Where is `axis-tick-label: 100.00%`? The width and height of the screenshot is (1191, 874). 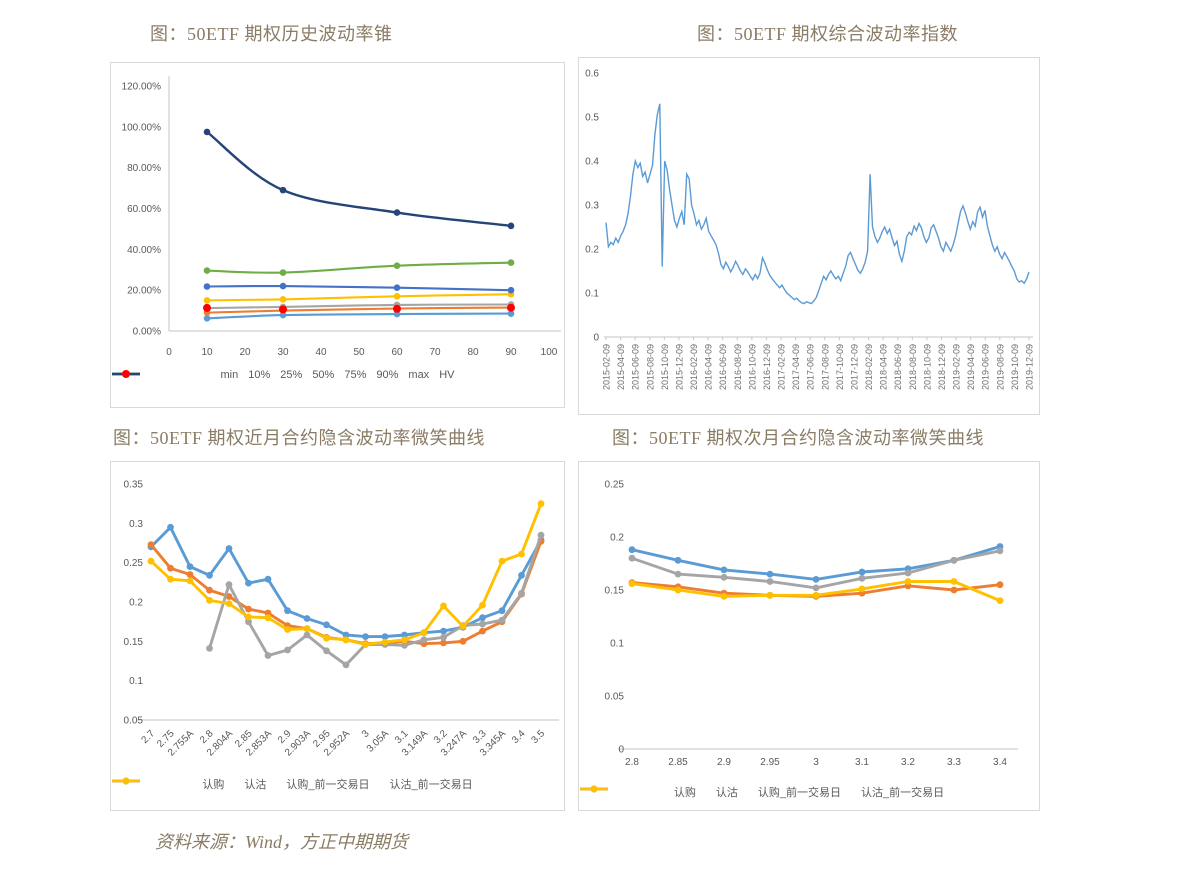
axis-tick-label: 100.00% is located at coordinates (142, 127).